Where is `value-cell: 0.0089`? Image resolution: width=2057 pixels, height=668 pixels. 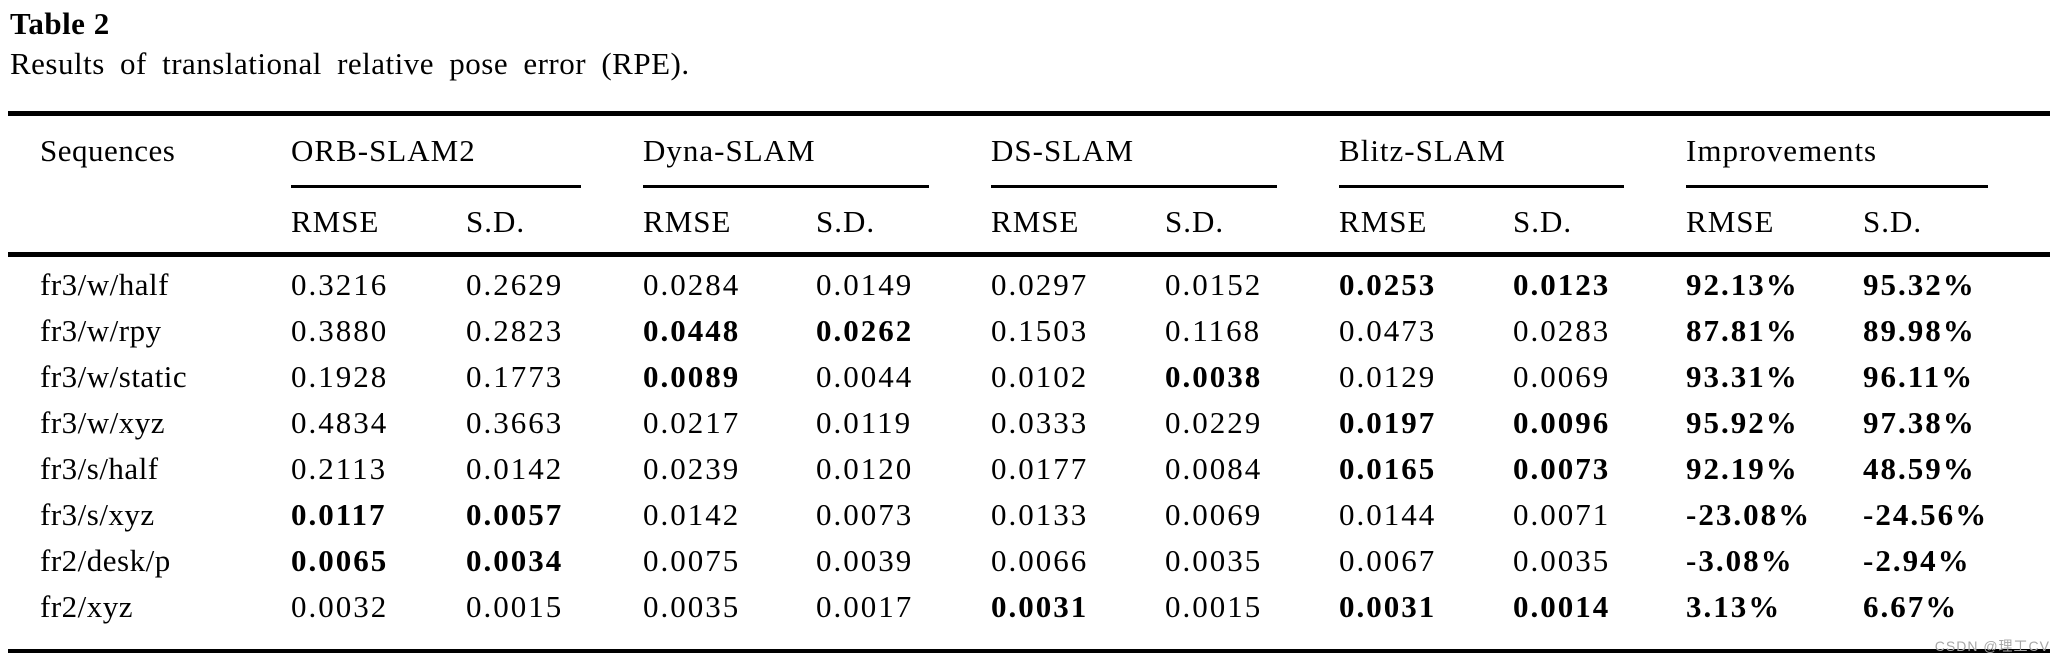
value-cell: 0.0089 is located at coordinates (692, 376).